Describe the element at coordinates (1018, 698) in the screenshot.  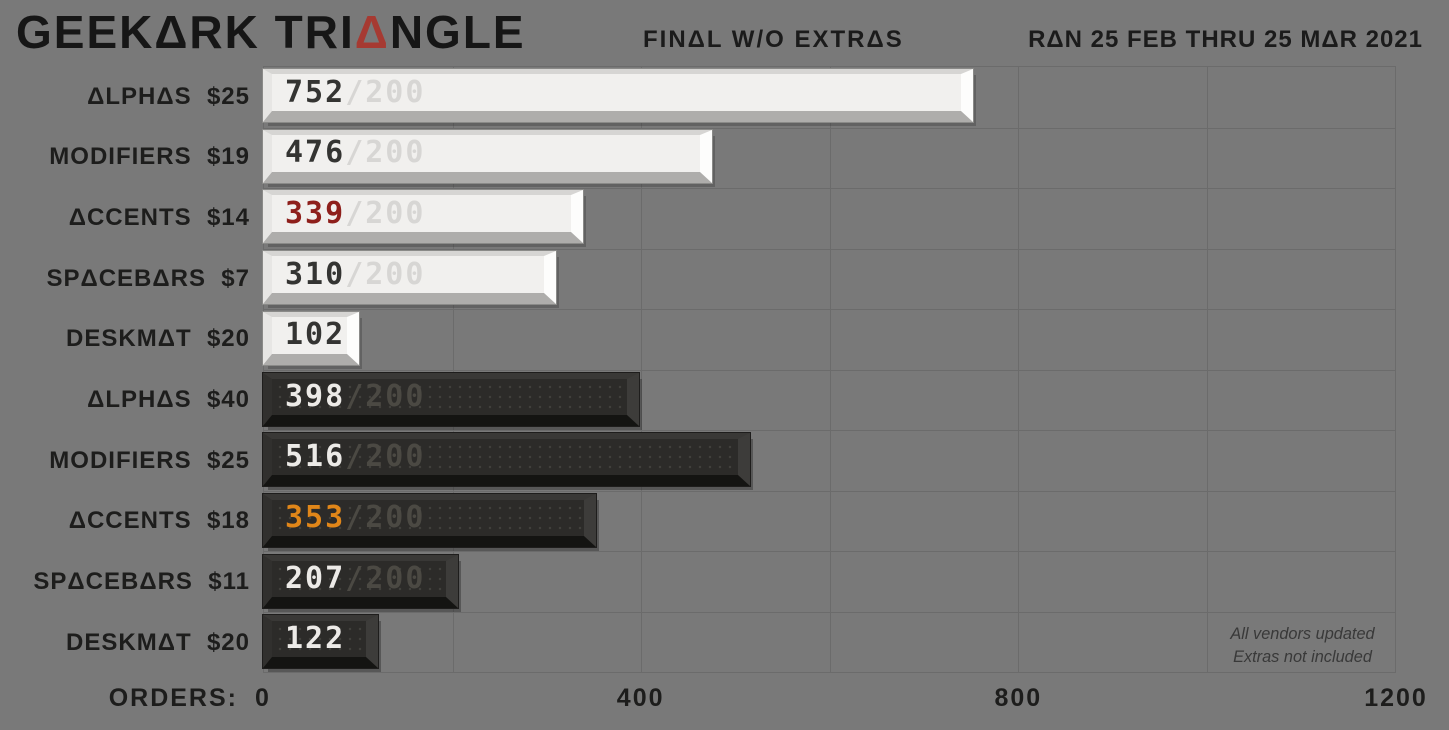
I see `x-tick: 800` at that location.